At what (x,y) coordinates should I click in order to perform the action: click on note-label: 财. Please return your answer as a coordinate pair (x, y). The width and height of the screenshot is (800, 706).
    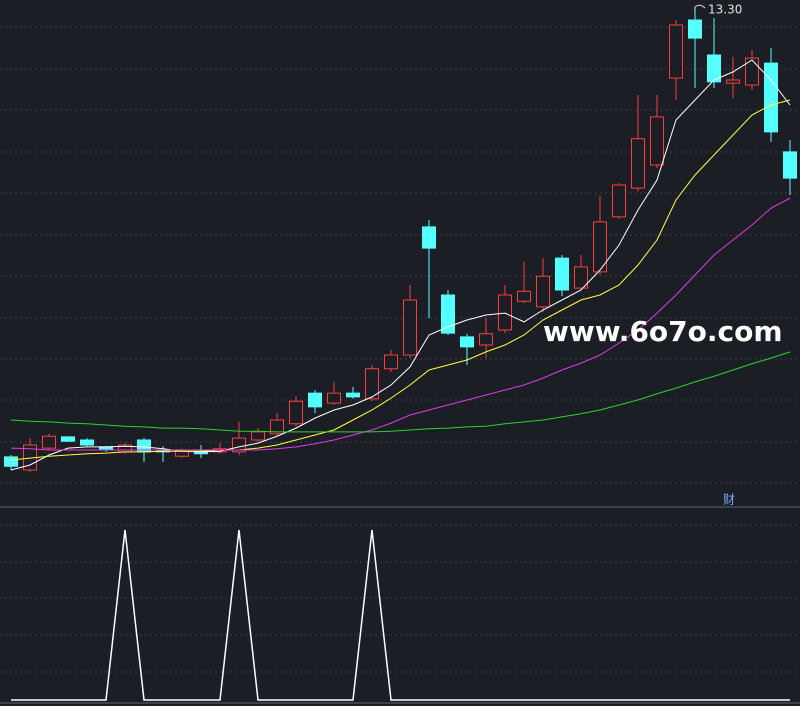
    Looking at the image, I should click on (729, 500).